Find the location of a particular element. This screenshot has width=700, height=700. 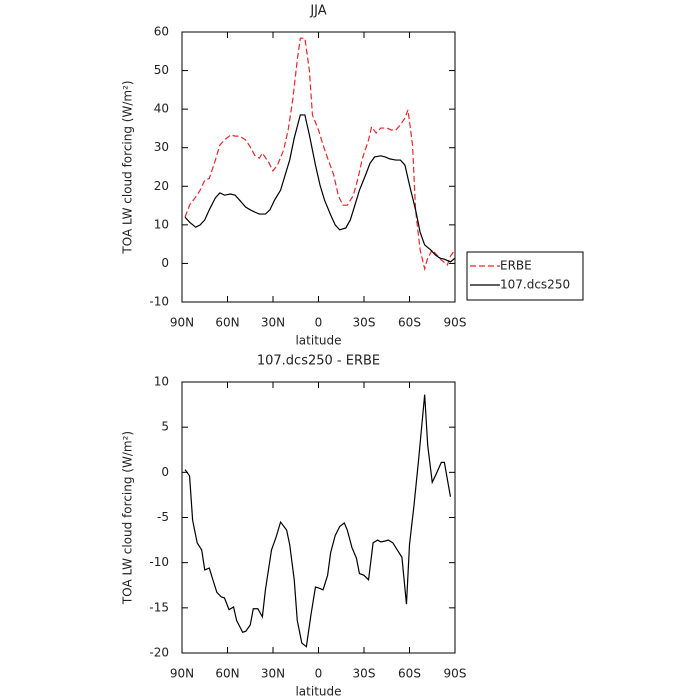

legend-label: ERBE is located at coordinates (516, 266).